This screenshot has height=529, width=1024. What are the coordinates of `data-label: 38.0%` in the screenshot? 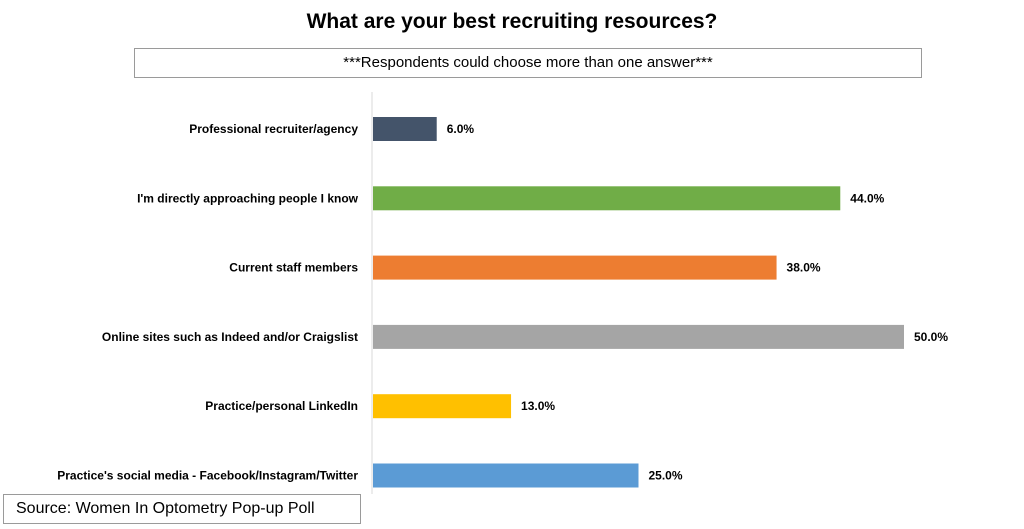 It's located at (804, 268).